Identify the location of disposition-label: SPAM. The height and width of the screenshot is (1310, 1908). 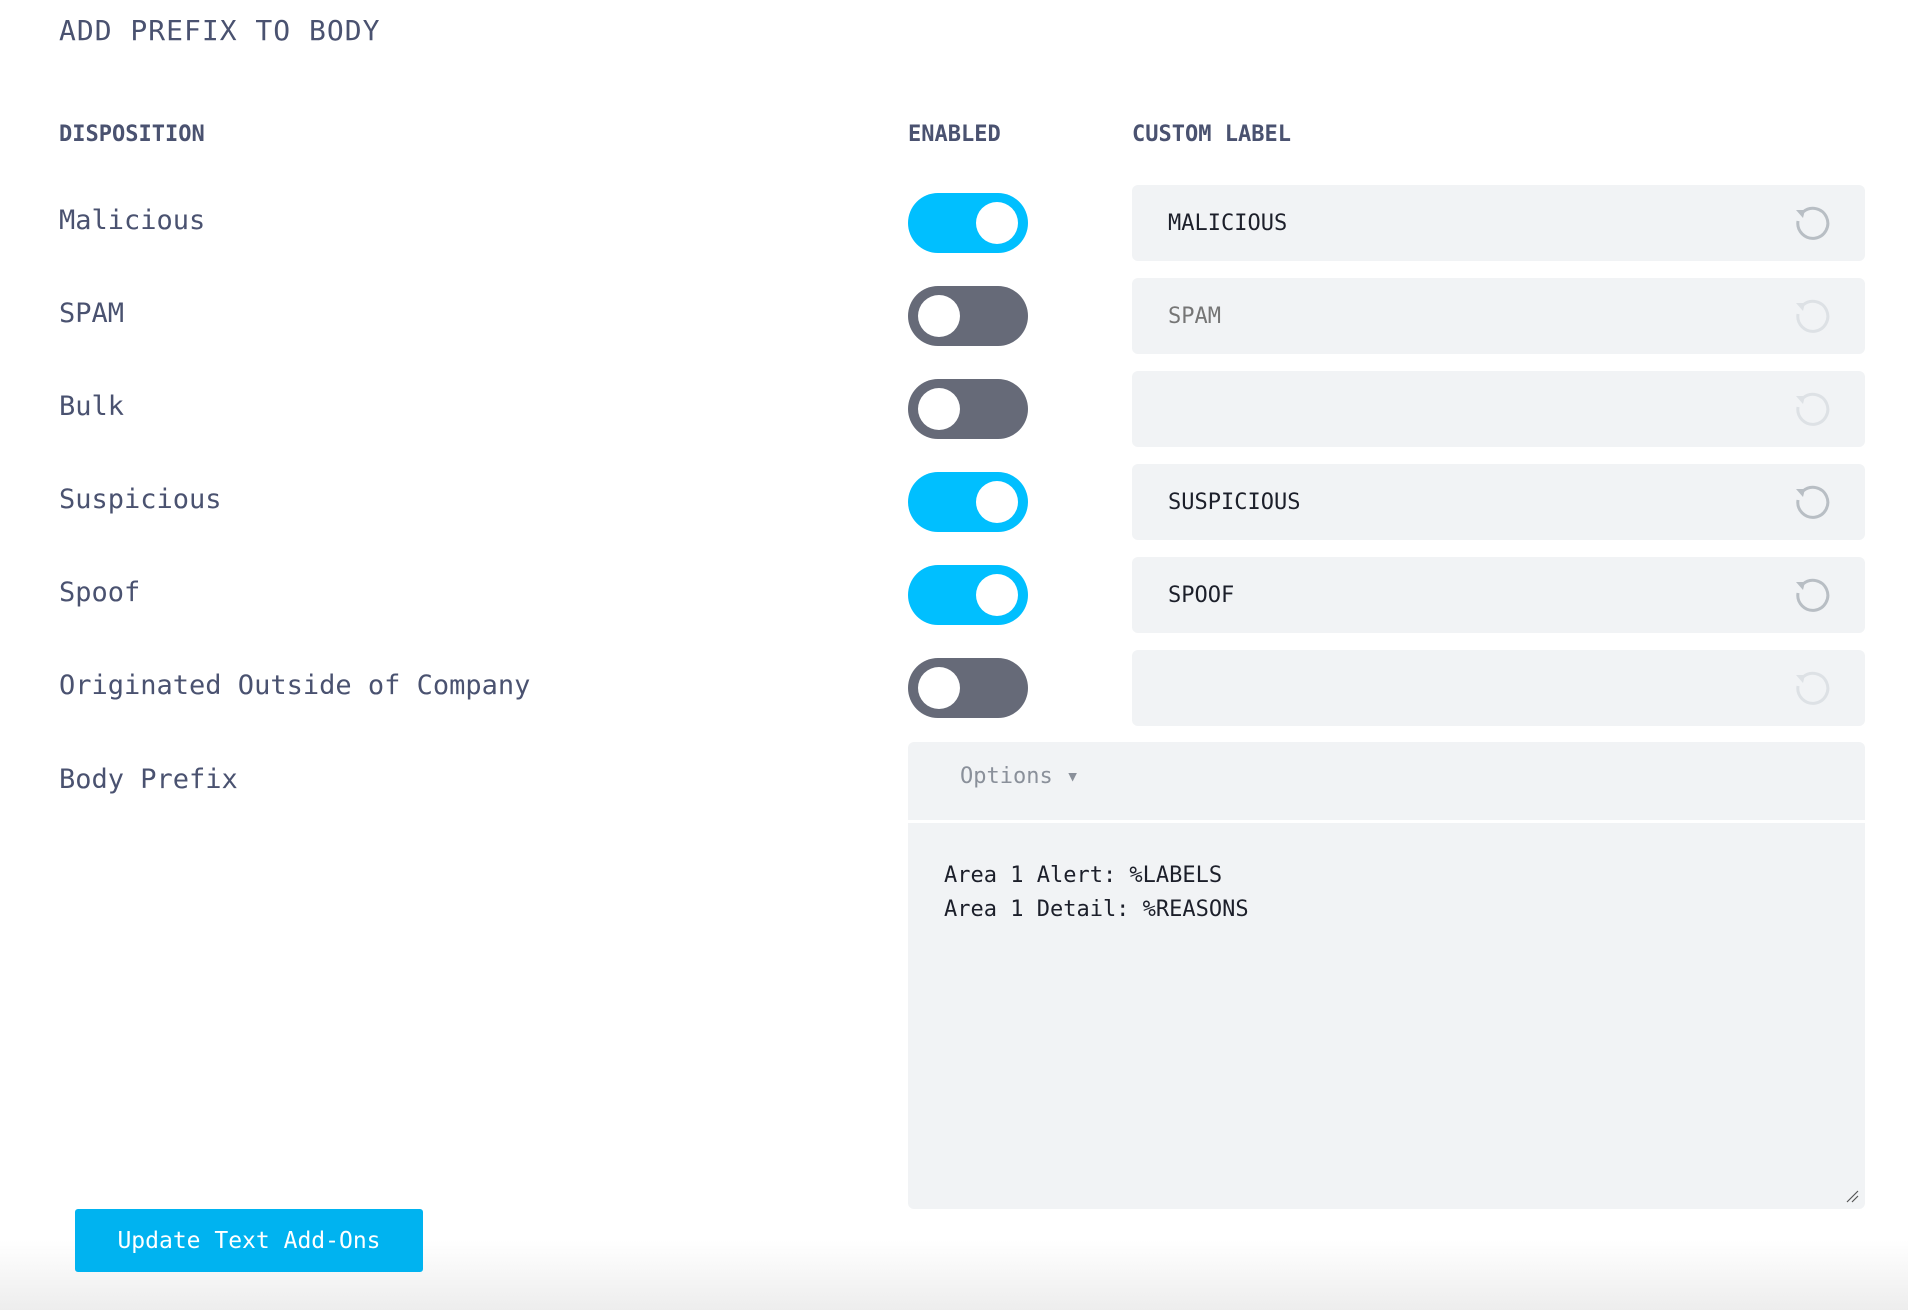
(92, 313).